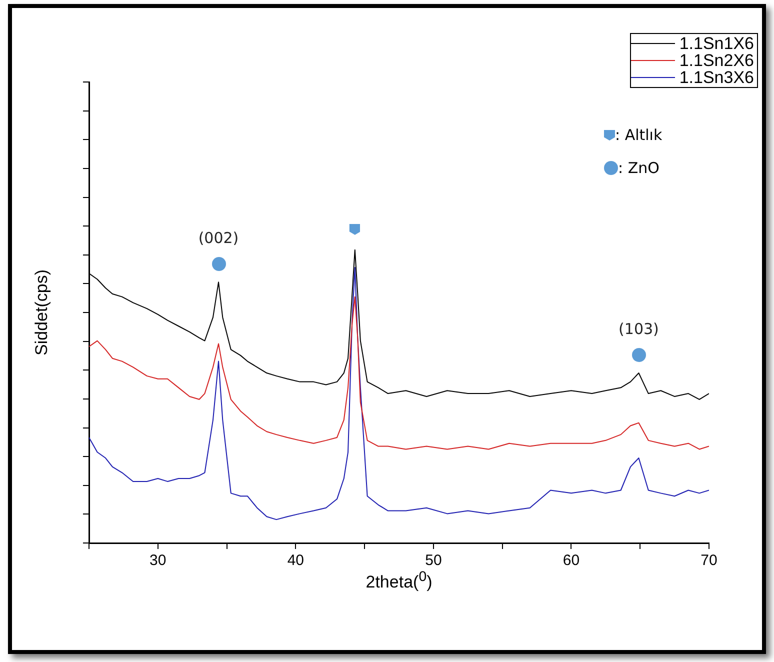  I want to click on annotation: (103), so click(638, 329).